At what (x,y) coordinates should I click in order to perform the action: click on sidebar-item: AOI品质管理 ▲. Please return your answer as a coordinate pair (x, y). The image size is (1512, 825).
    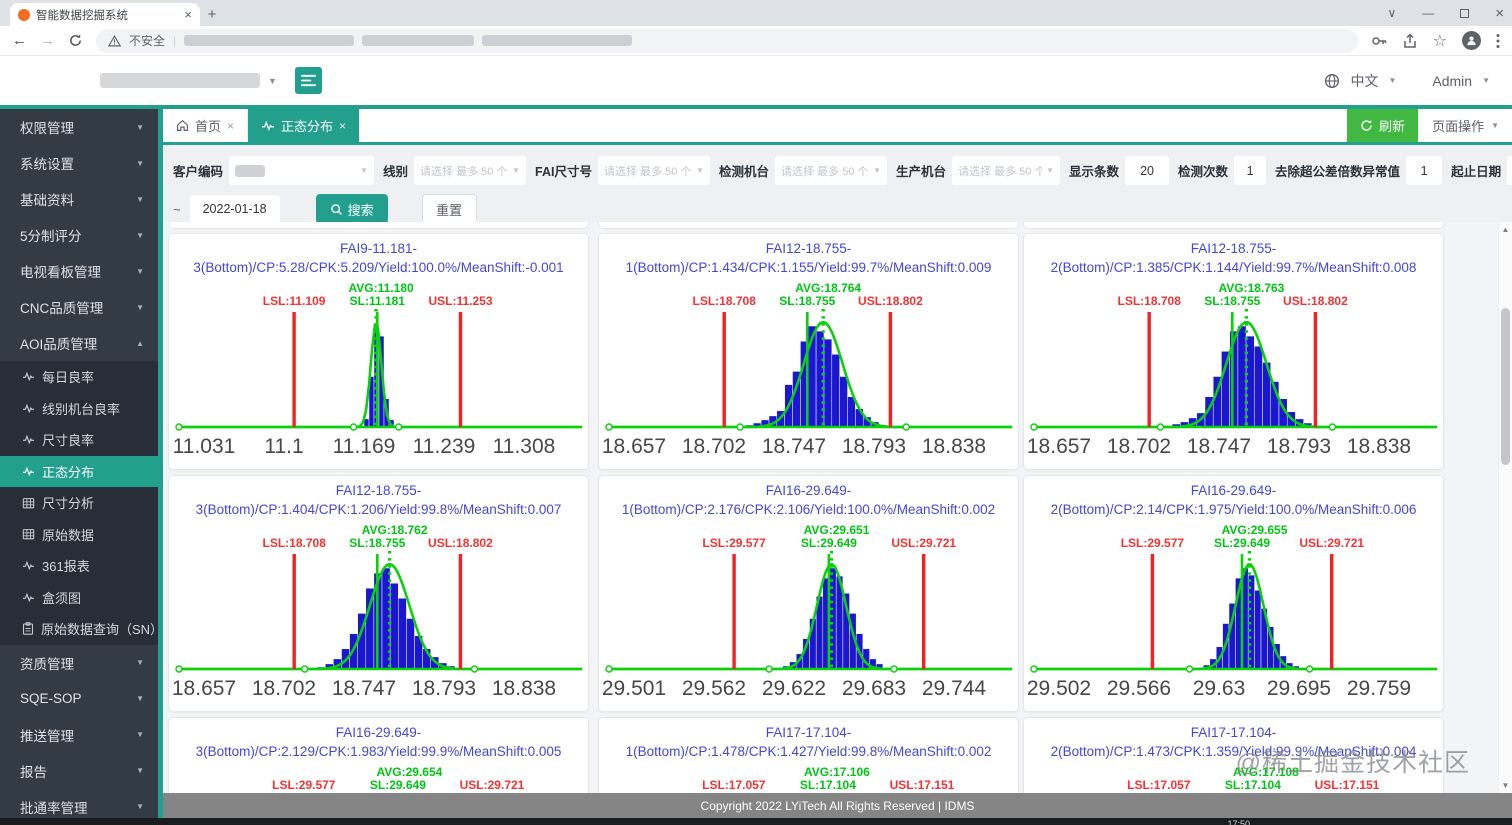
    Looking at the image, I should click on (82, 344).